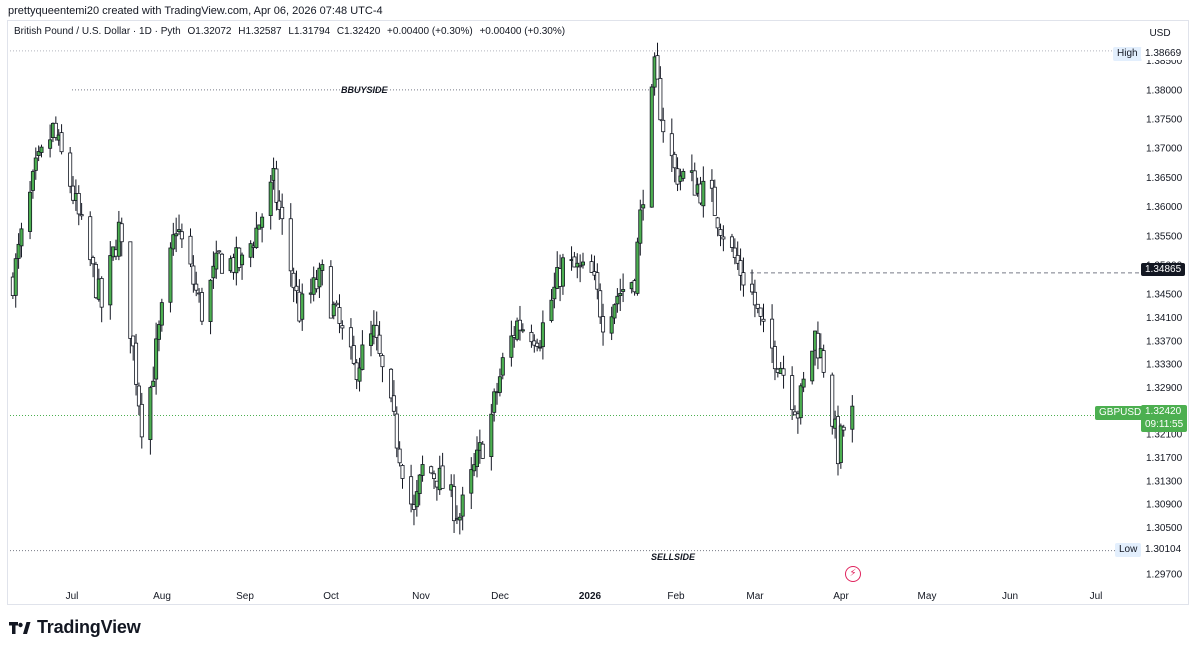 This screenshot has width=1199, height=650. What do you see at coordinates (1164, 236) in the screenshot?
I see `y-tick-label: 1.35500` at bounding box center [1164, 236].